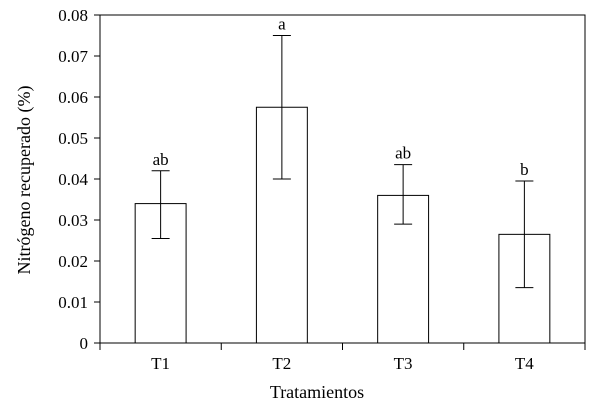 The height and width of the screenshot is (405, 595). Describe the element at coordinates (281, 363) in the screenshot. I see `x-tick-label: T2` at that location.